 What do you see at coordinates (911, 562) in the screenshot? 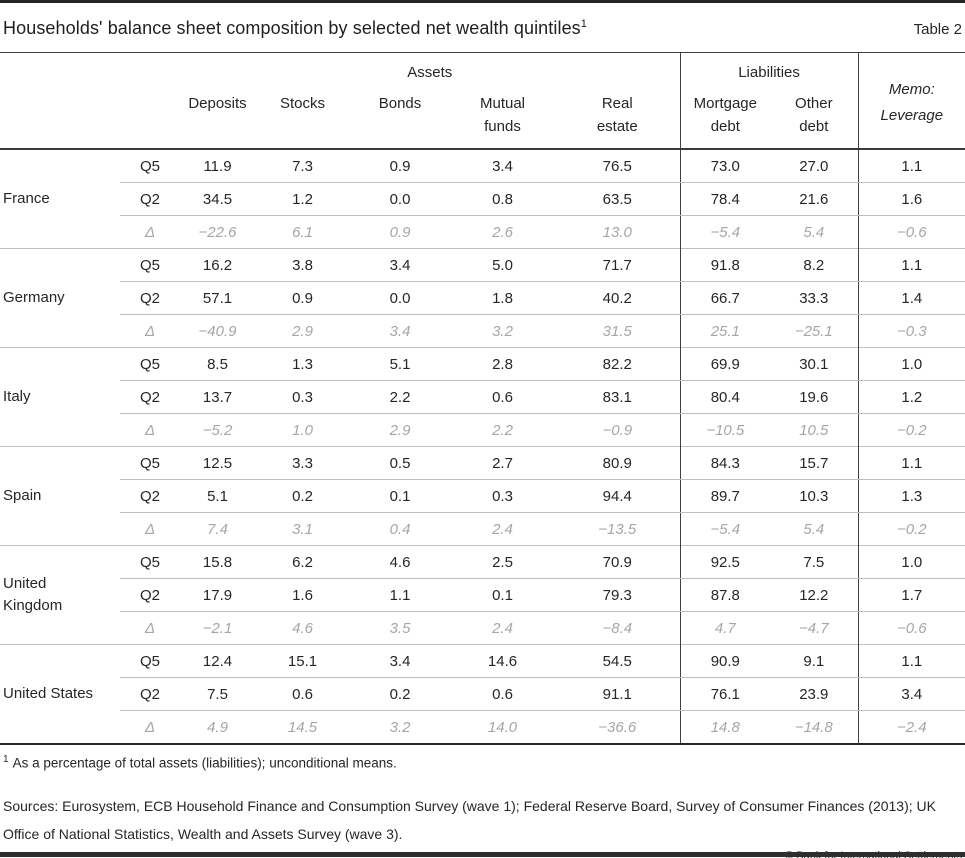
I see `value-cell: 1.0` at bounding box center [911, 562].